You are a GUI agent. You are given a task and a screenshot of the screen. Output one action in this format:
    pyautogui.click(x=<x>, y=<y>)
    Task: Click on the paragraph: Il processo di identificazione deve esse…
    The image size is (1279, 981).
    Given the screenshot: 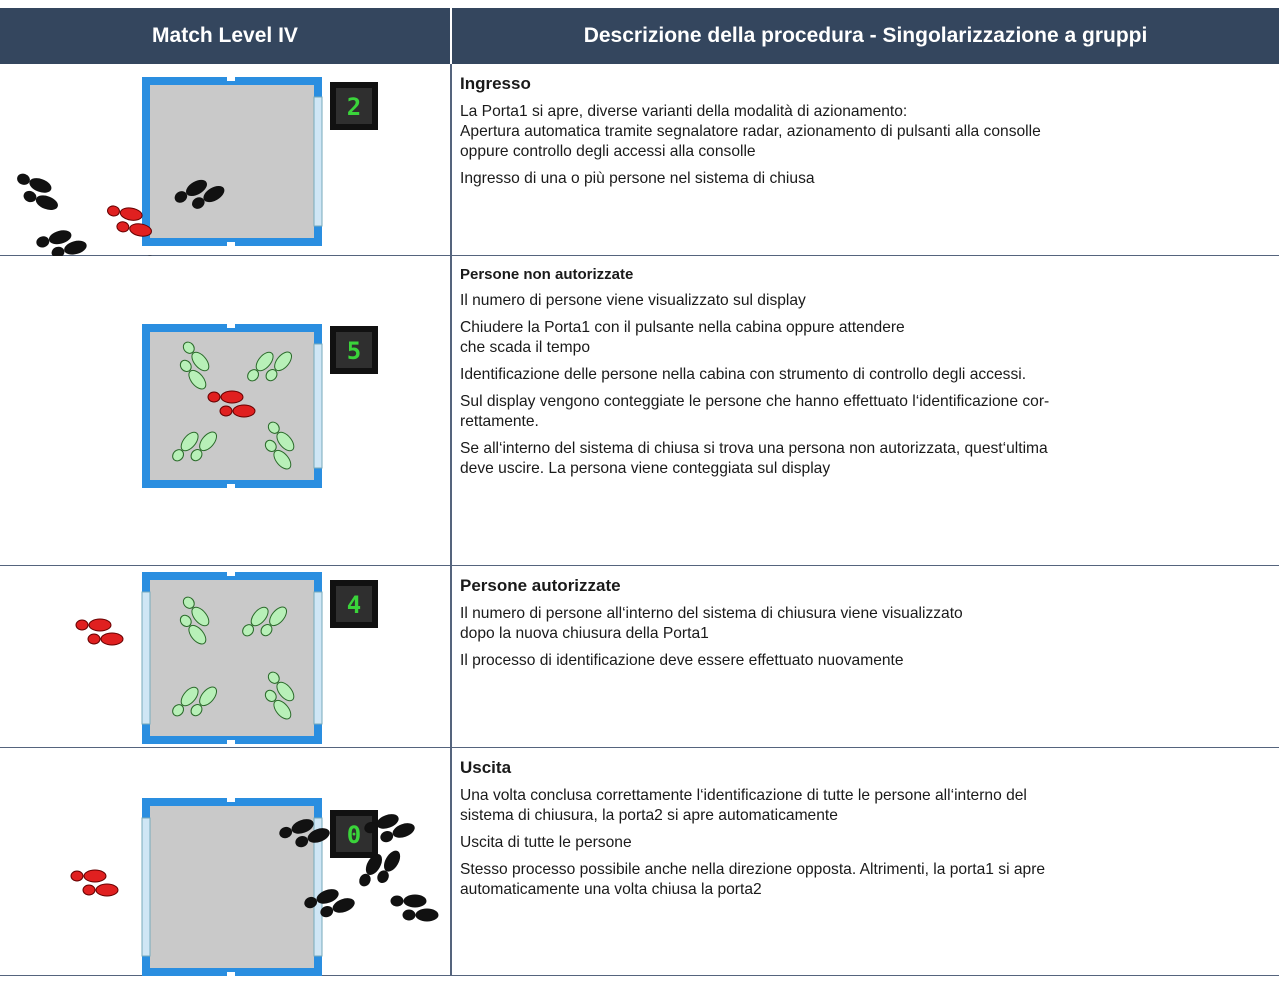 What is the action you would take?
    pyautogui.click(x=682, y=660)
    